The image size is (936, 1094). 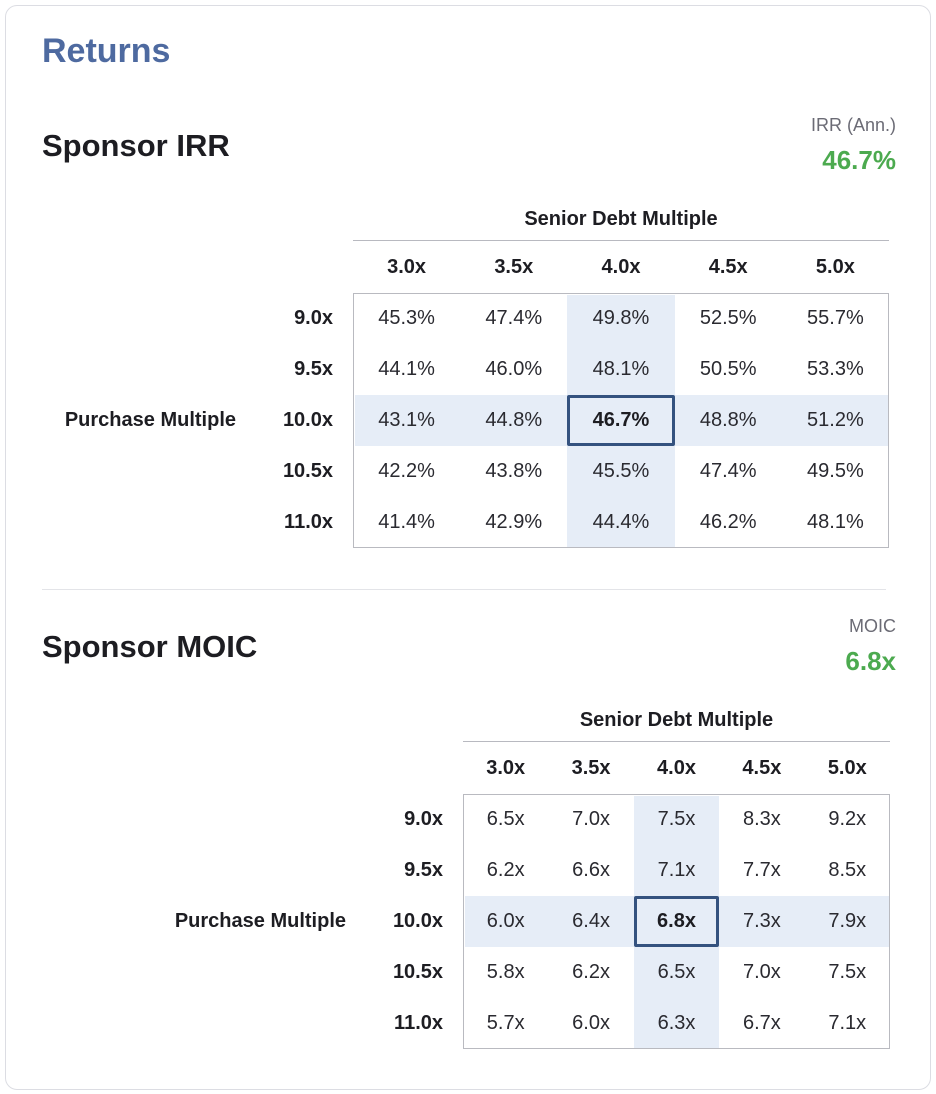 What do you see at coordinates (514, 369) in the screenshot?
I see `irr-cell: 46.0%` at bounding box center [514, 369].